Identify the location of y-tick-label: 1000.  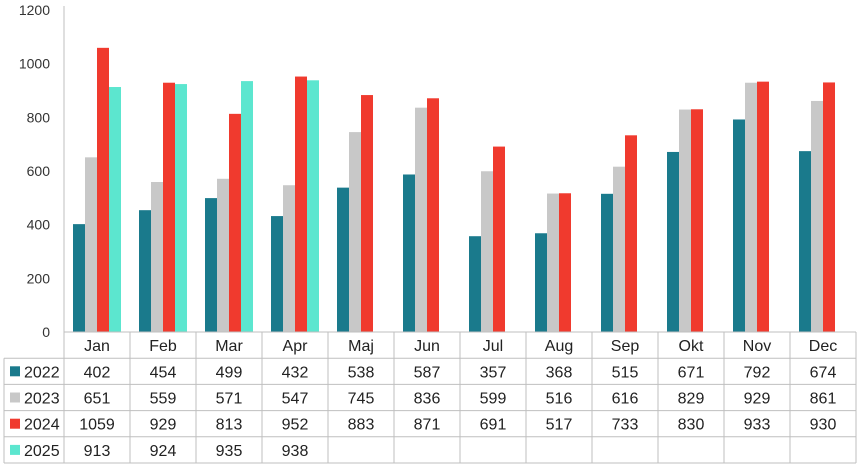
(34, 64).